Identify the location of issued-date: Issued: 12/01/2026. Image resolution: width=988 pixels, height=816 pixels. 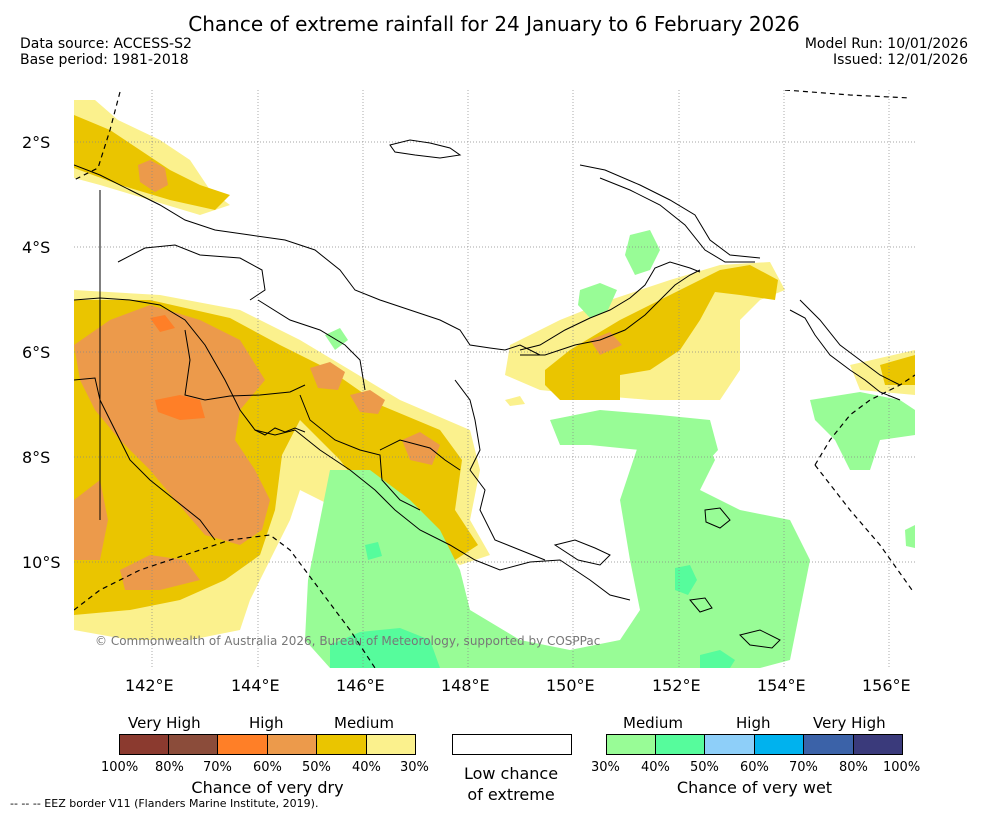
(900, 60).